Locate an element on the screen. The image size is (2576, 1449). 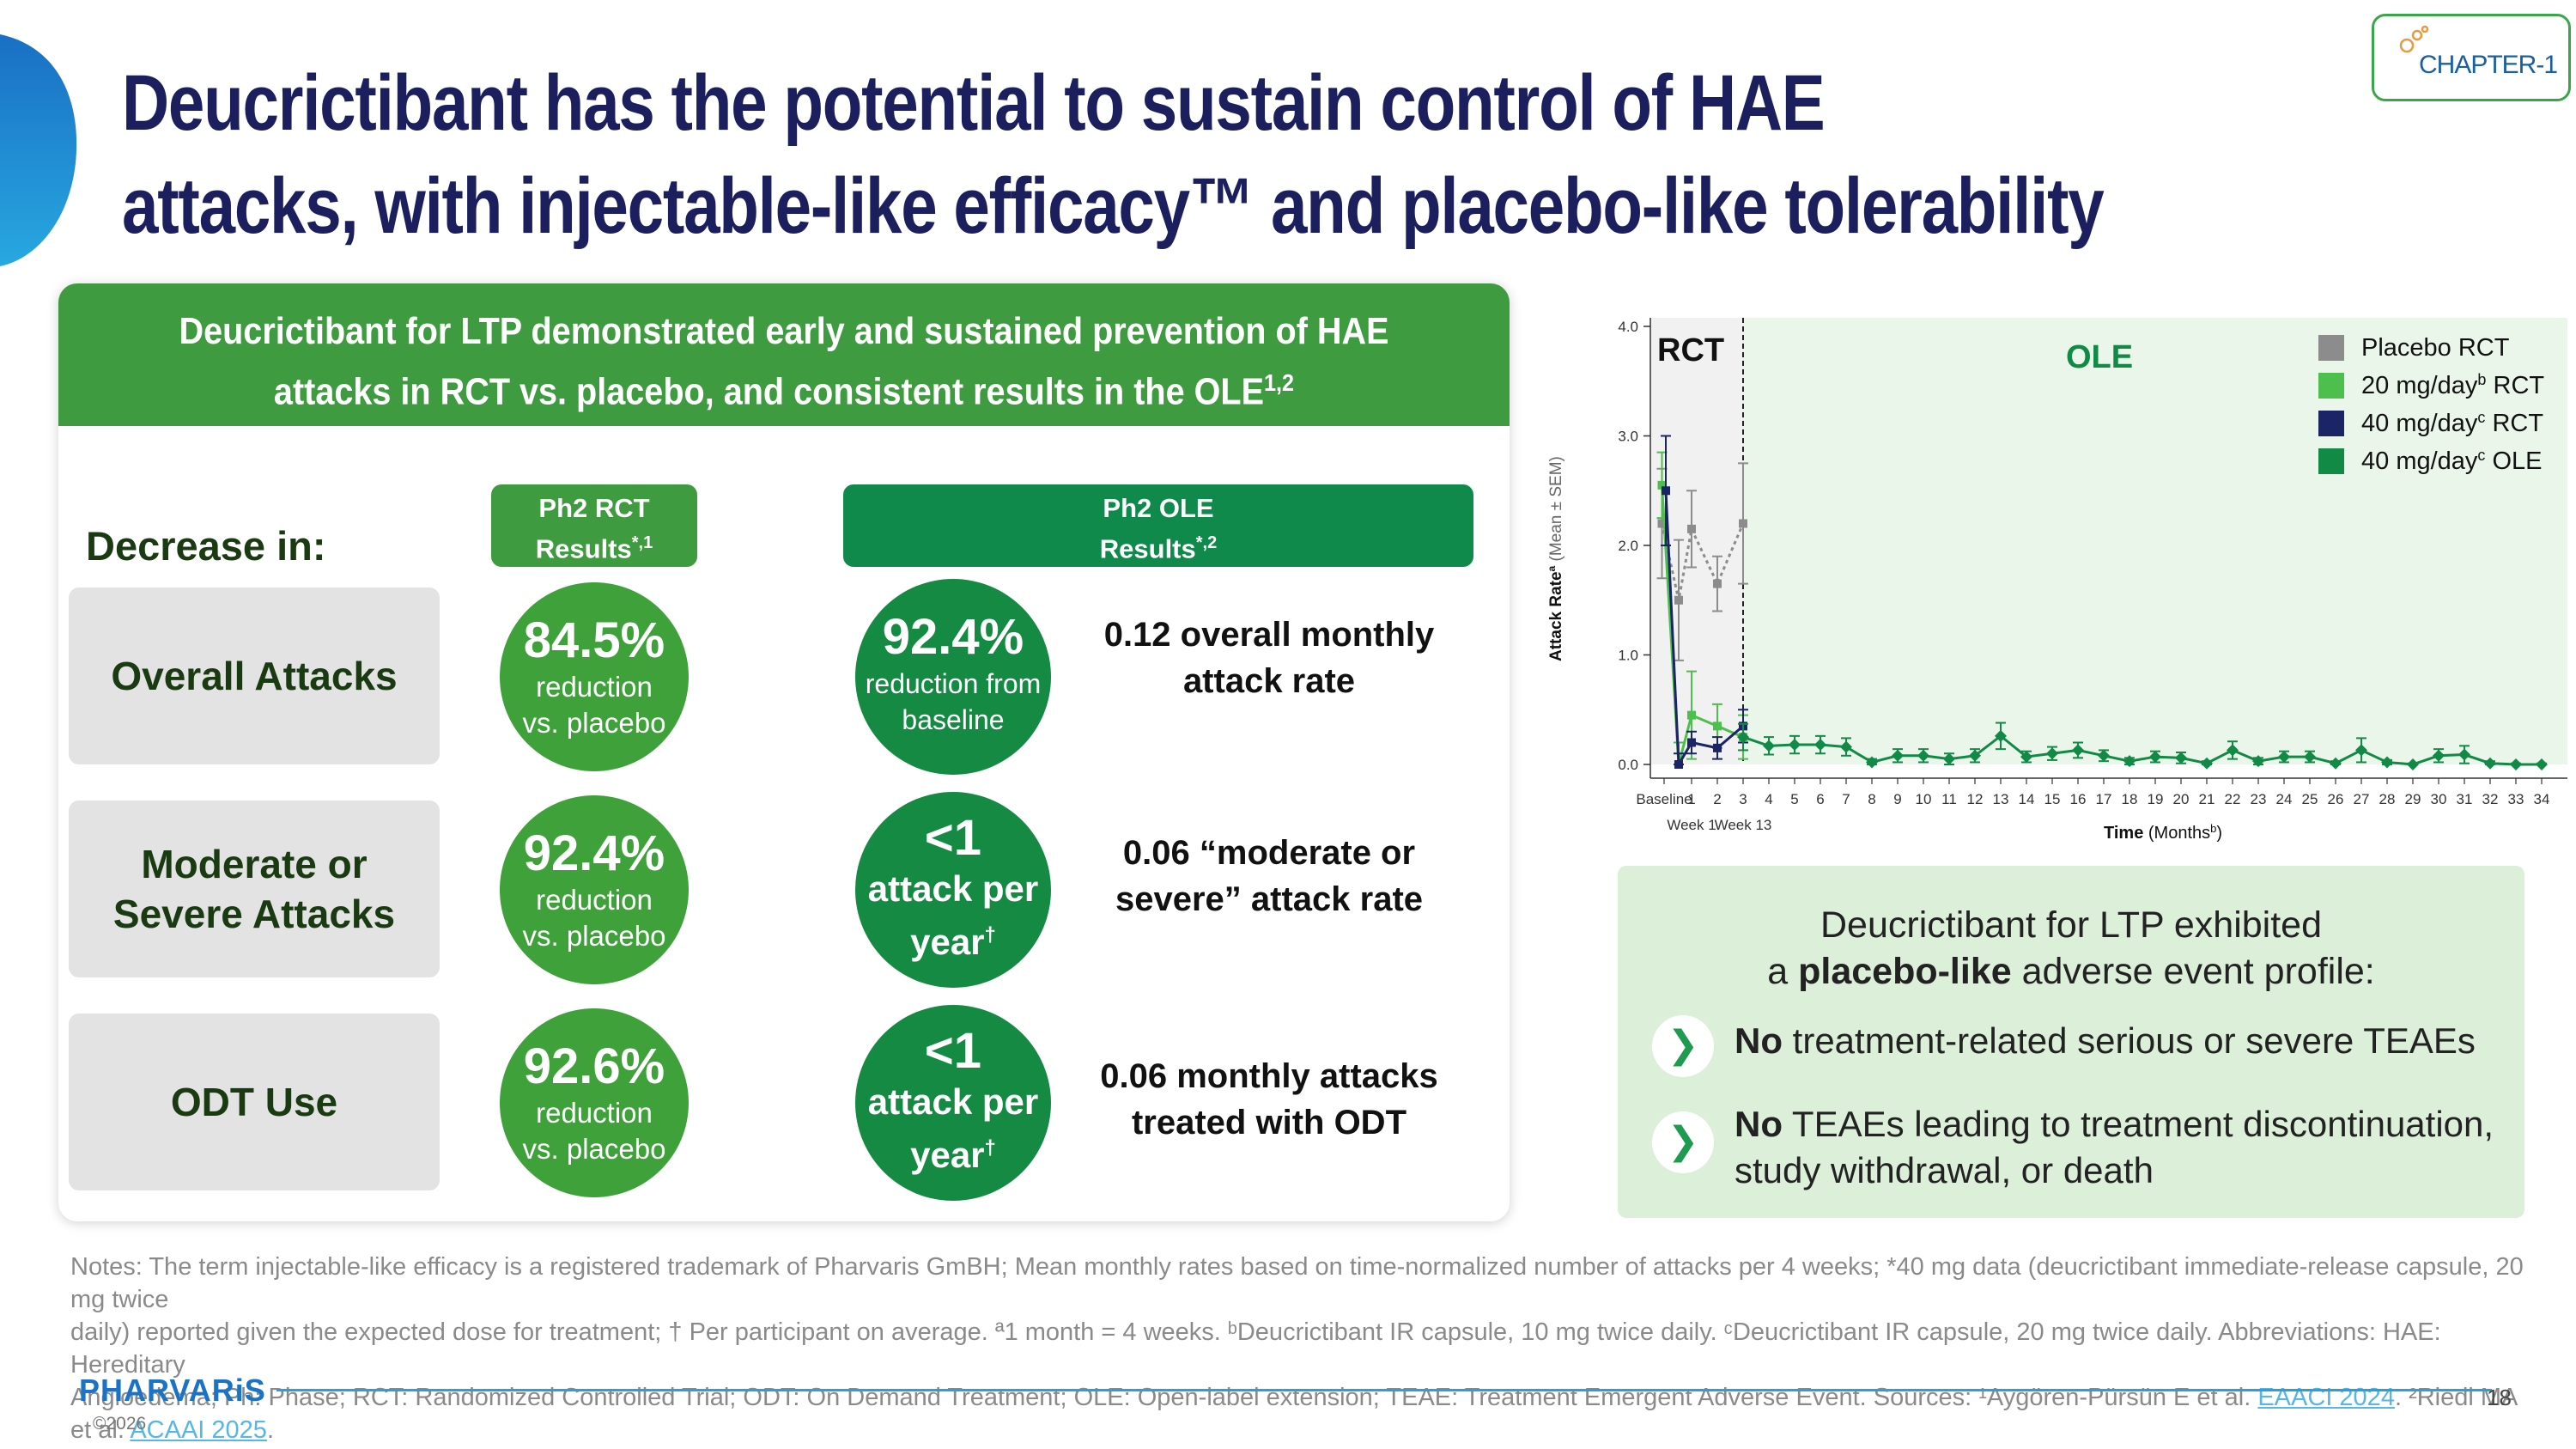
x-tick-label: 25 is located at coordinates (2310, 799).